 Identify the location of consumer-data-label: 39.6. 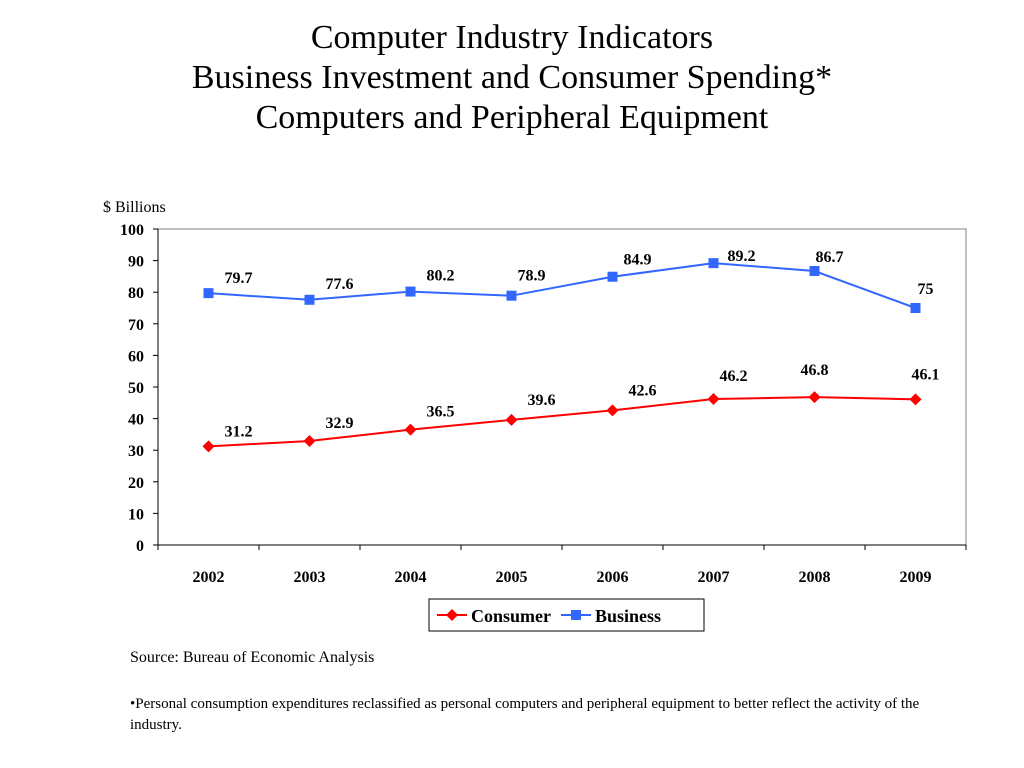
(542, 400).